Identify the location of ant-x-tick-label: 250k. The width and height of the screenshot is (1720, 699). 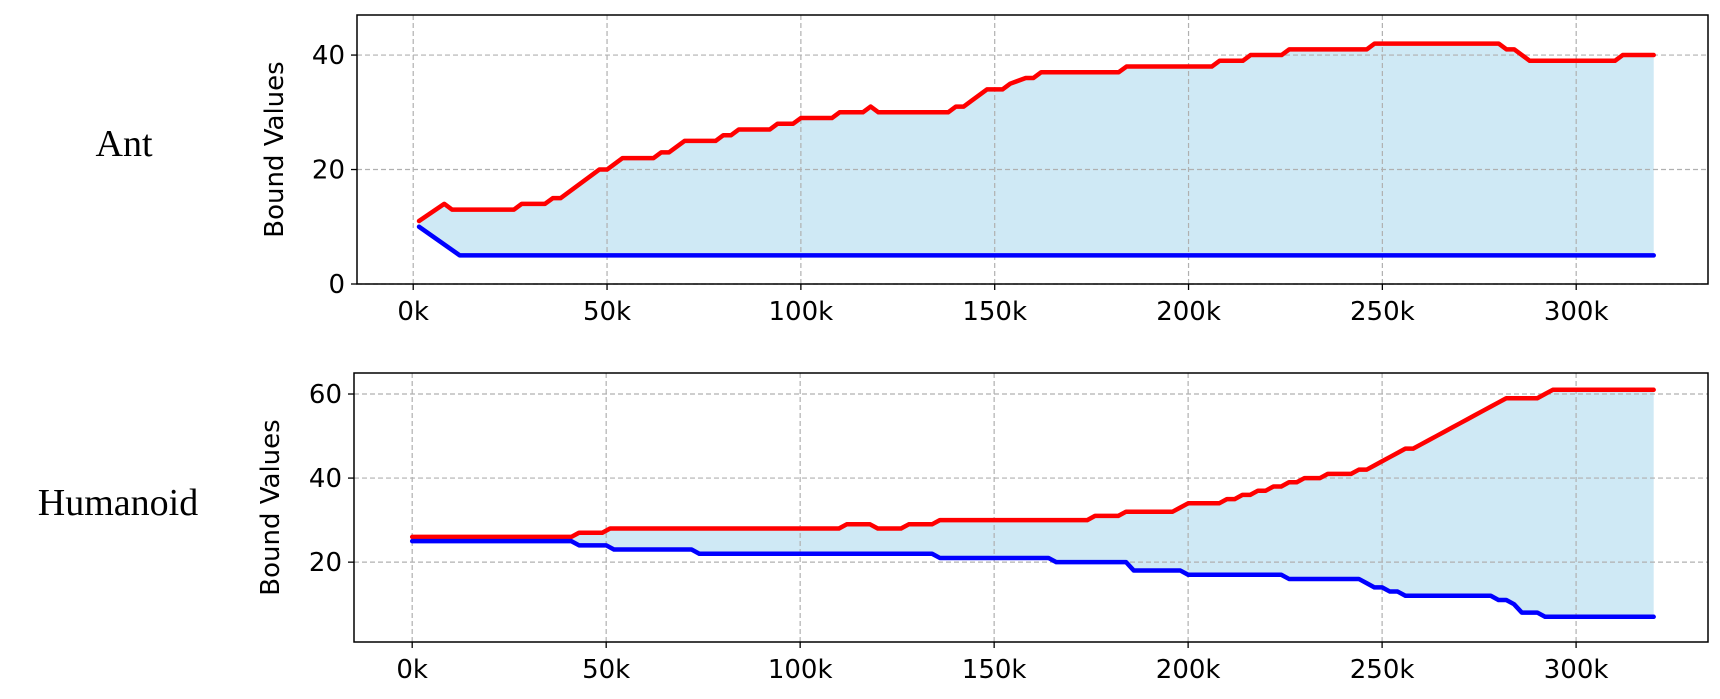
(1382, 312).